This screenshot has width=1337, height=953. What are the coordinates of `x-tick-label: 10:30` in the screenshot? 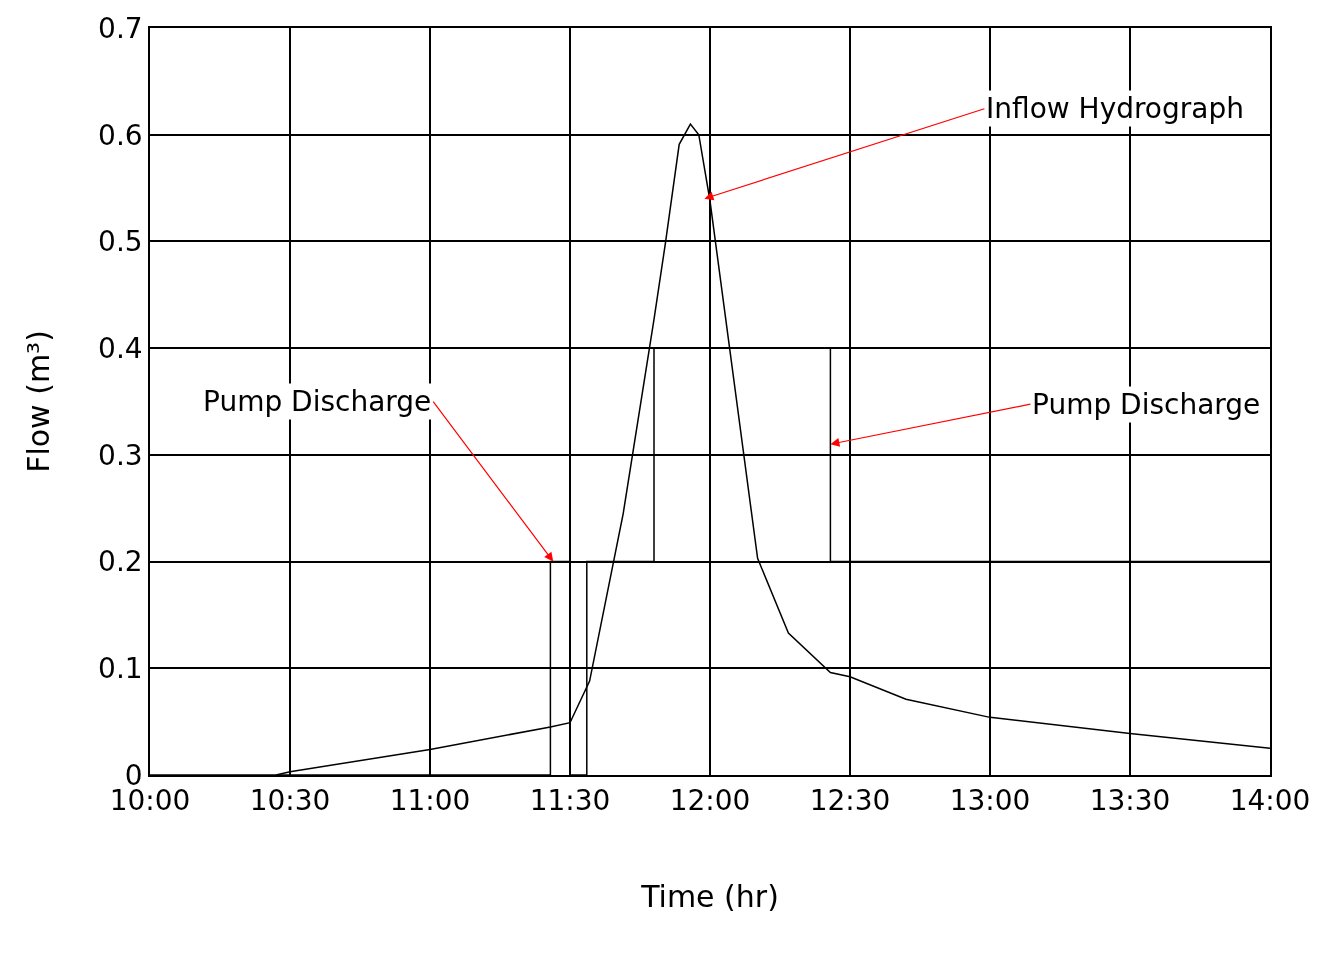 It's located at (290, 801).